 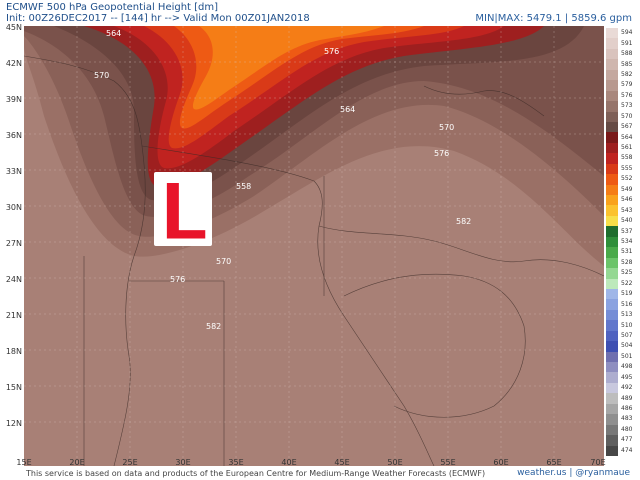 I want to click on colorbar-label: 522, so click(x=627, y=283).